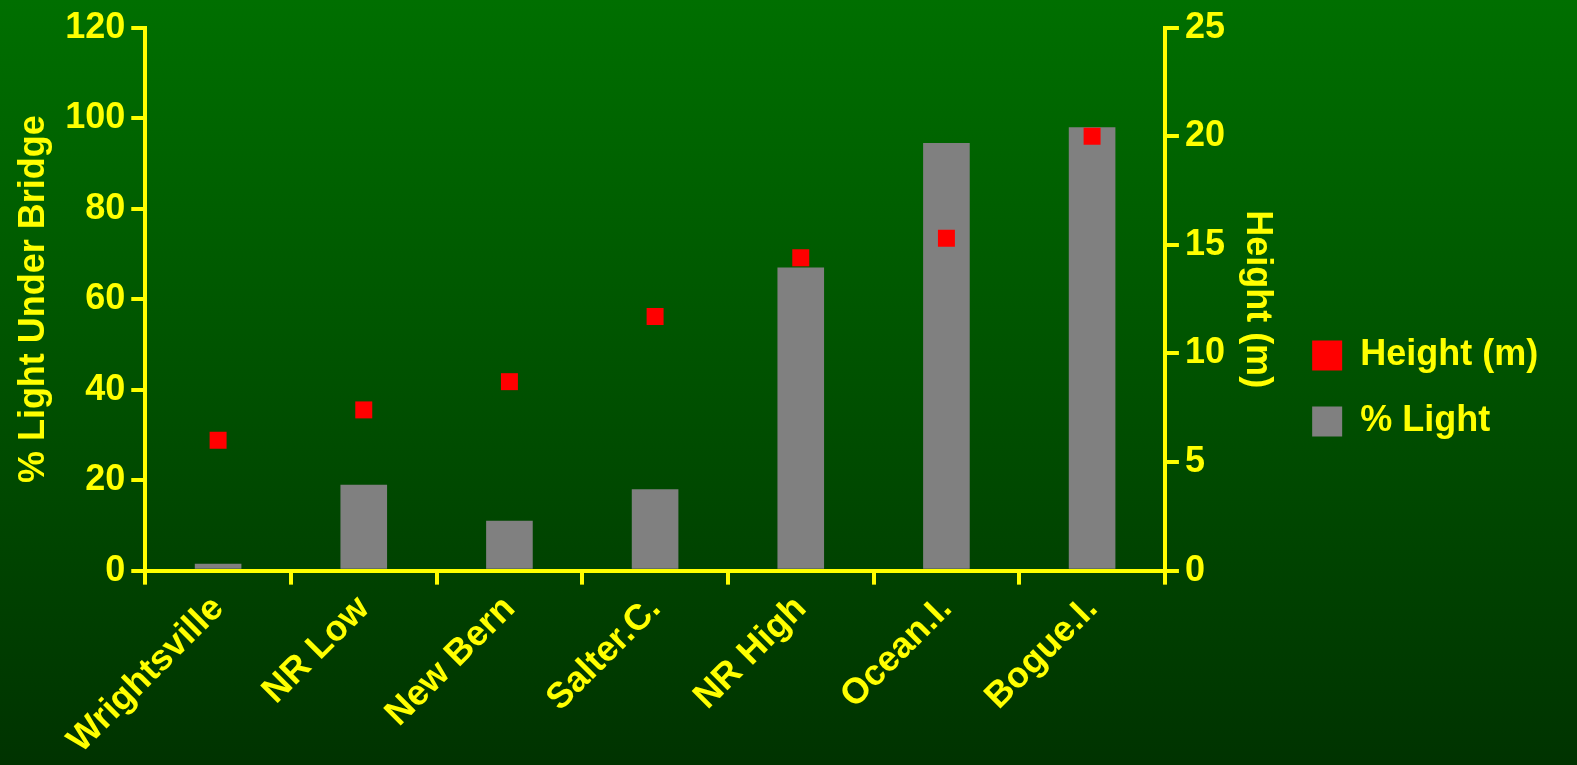 This screenshot has height=765, width=1577. I want to click on y2-tick-label: 10, so click(1204, 351).